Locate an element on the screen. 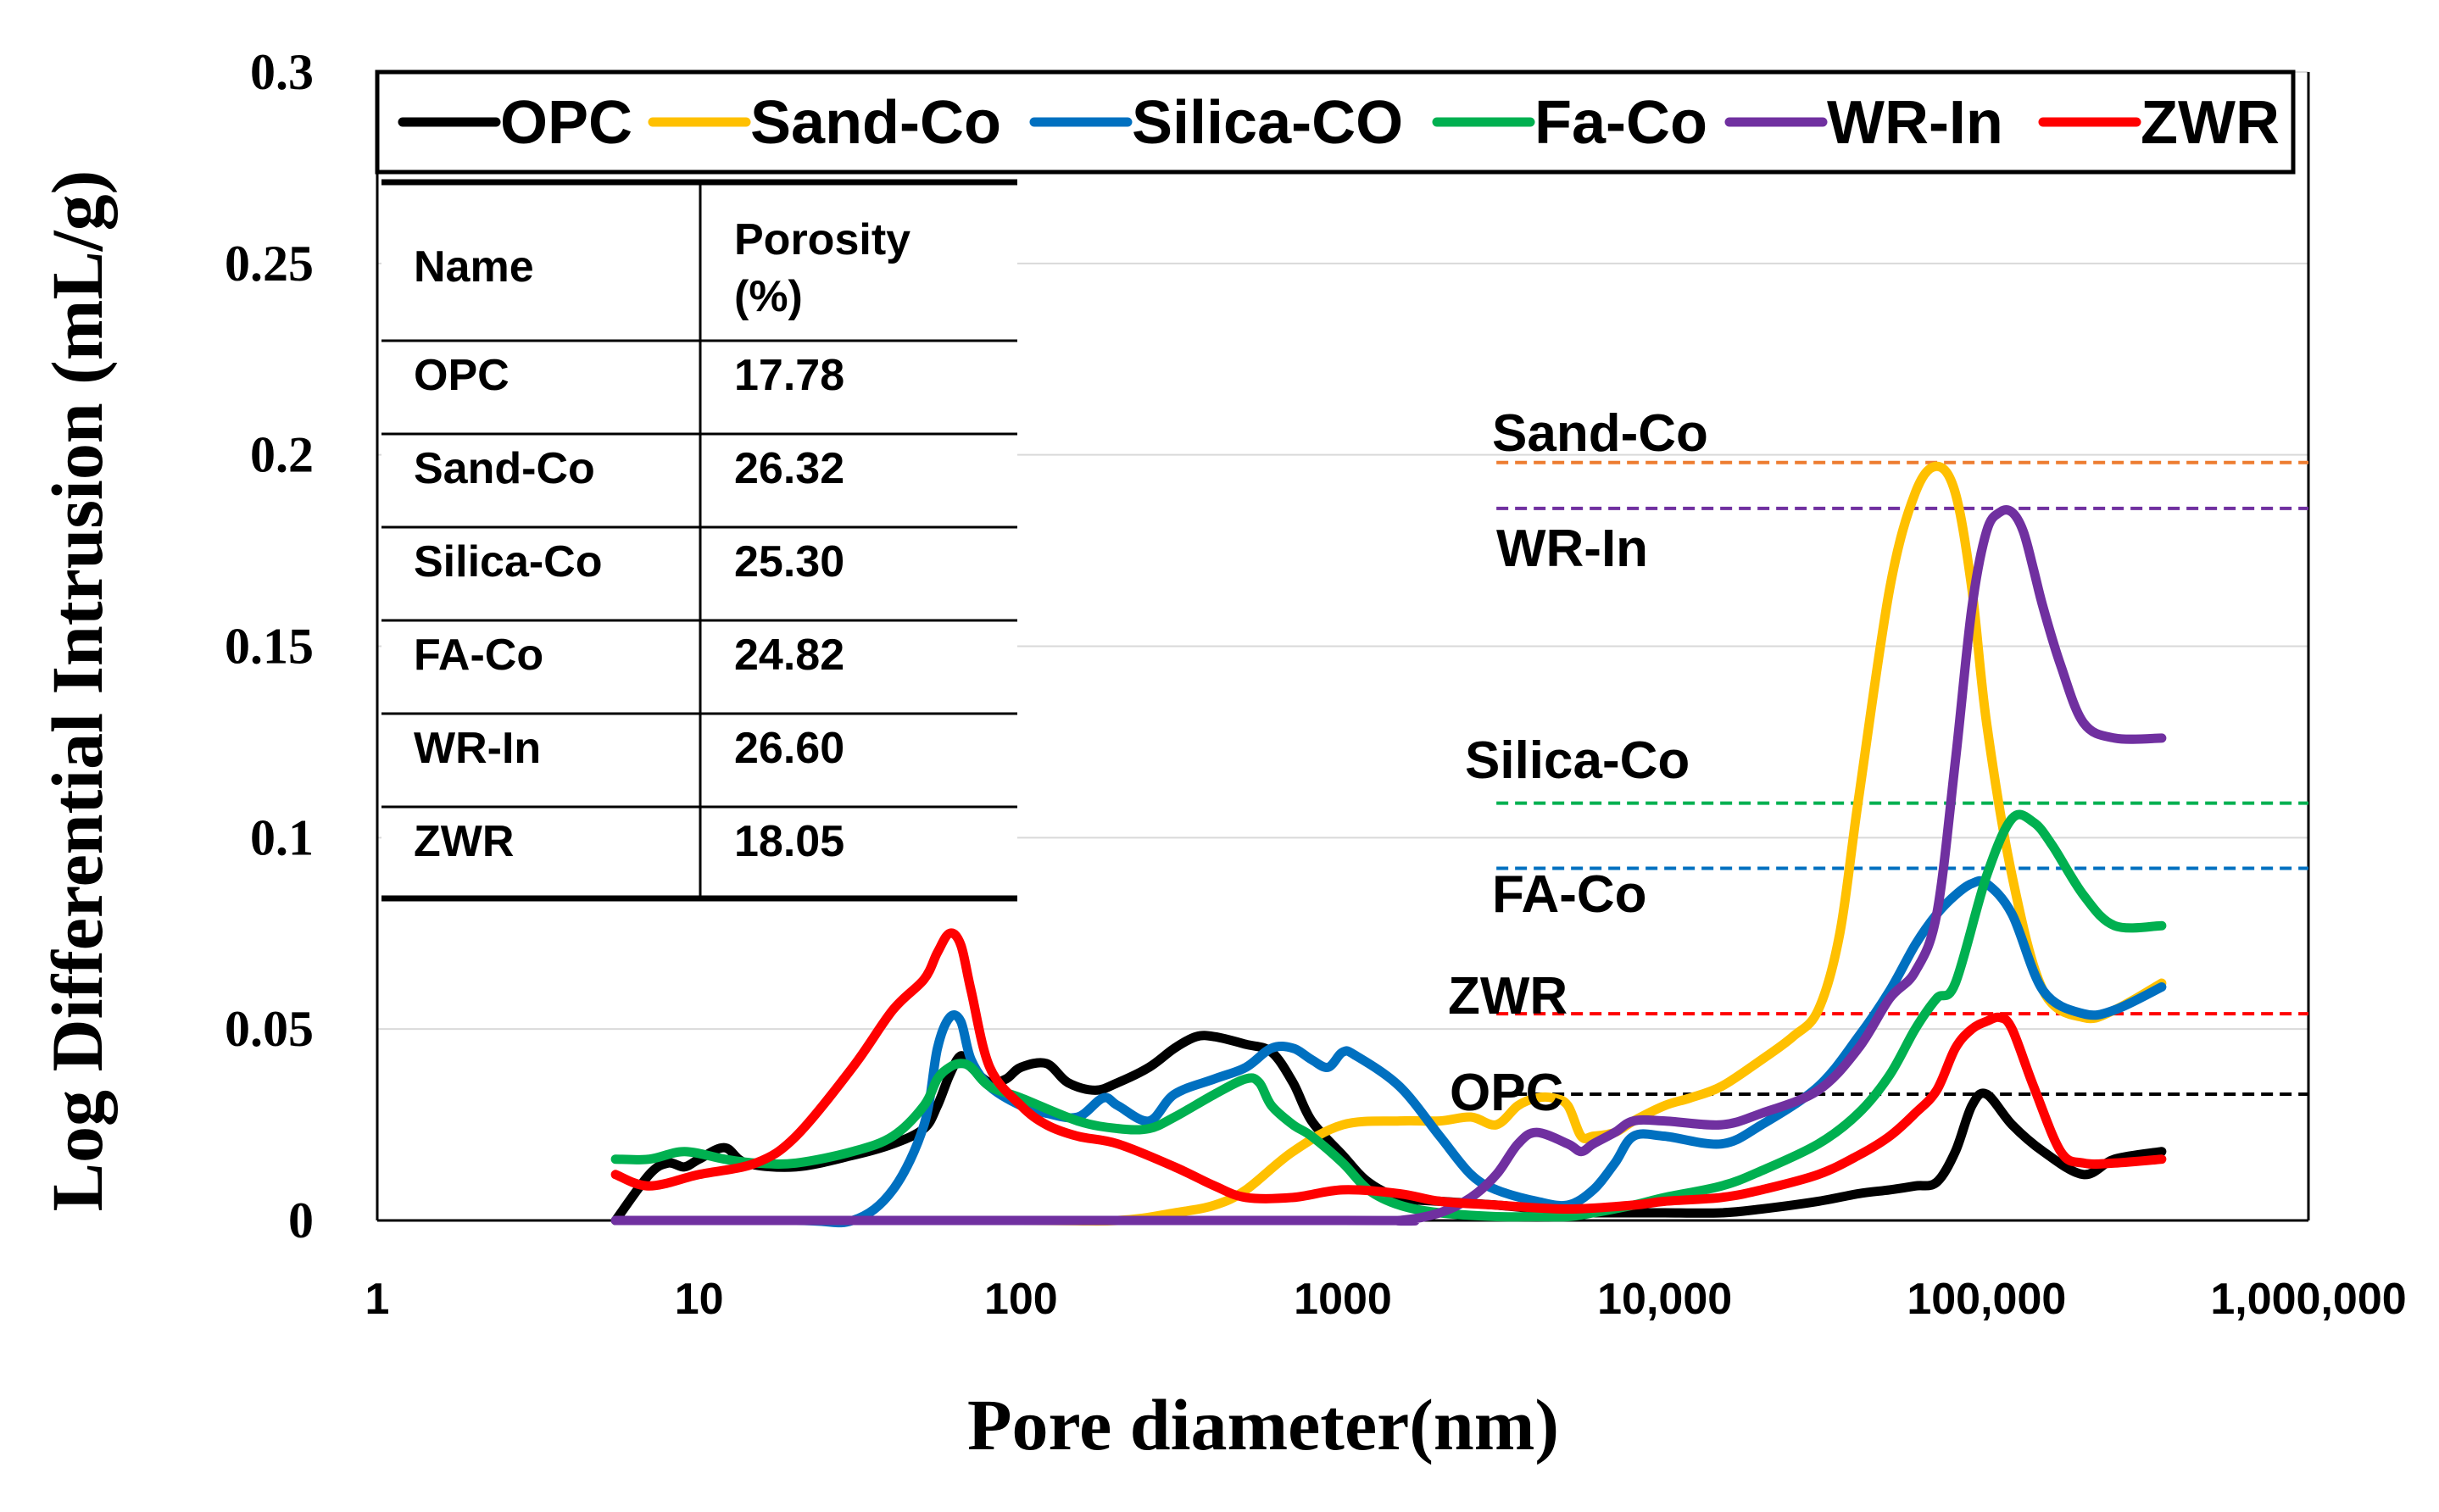 The image size is (2439, 1512). table-cell-name: WR-In is located at coordinates (477, 749).